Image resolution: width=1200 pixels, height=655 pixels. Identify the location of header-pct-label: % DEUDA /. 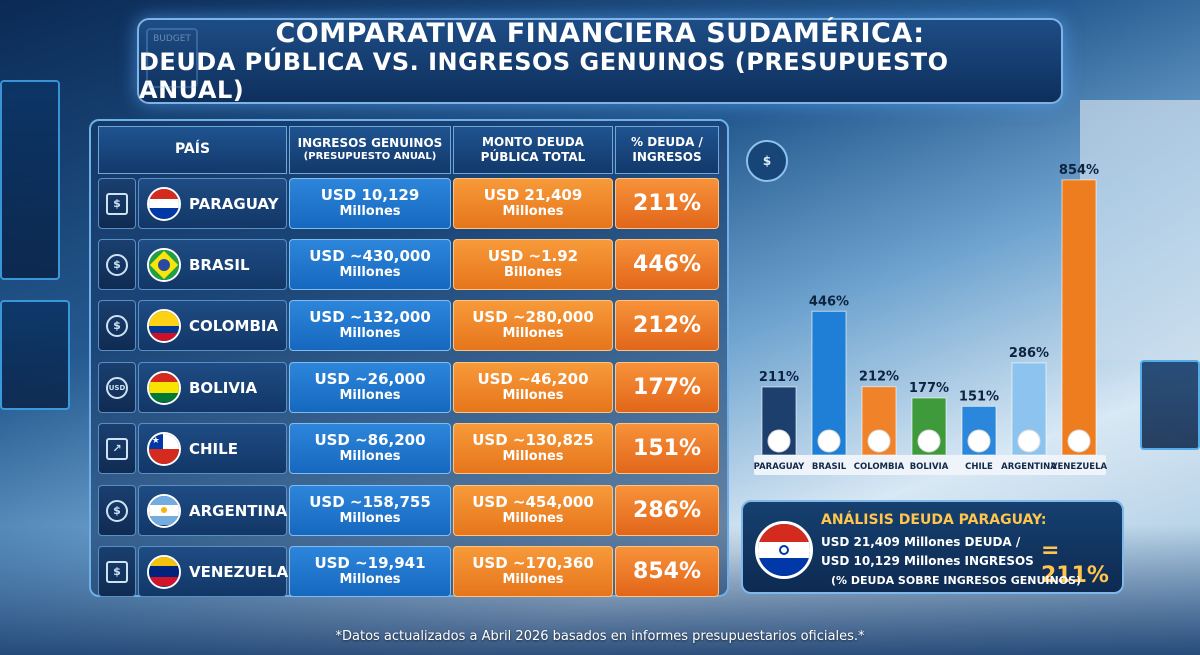
(667, 142).